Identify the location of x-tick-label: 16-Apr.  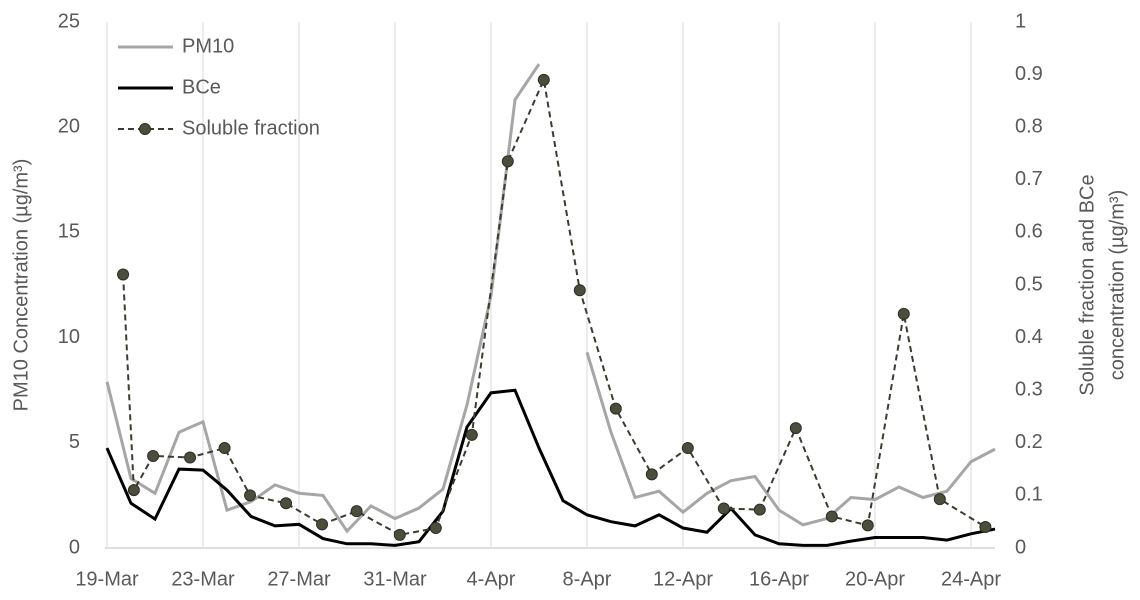
(779, 579).